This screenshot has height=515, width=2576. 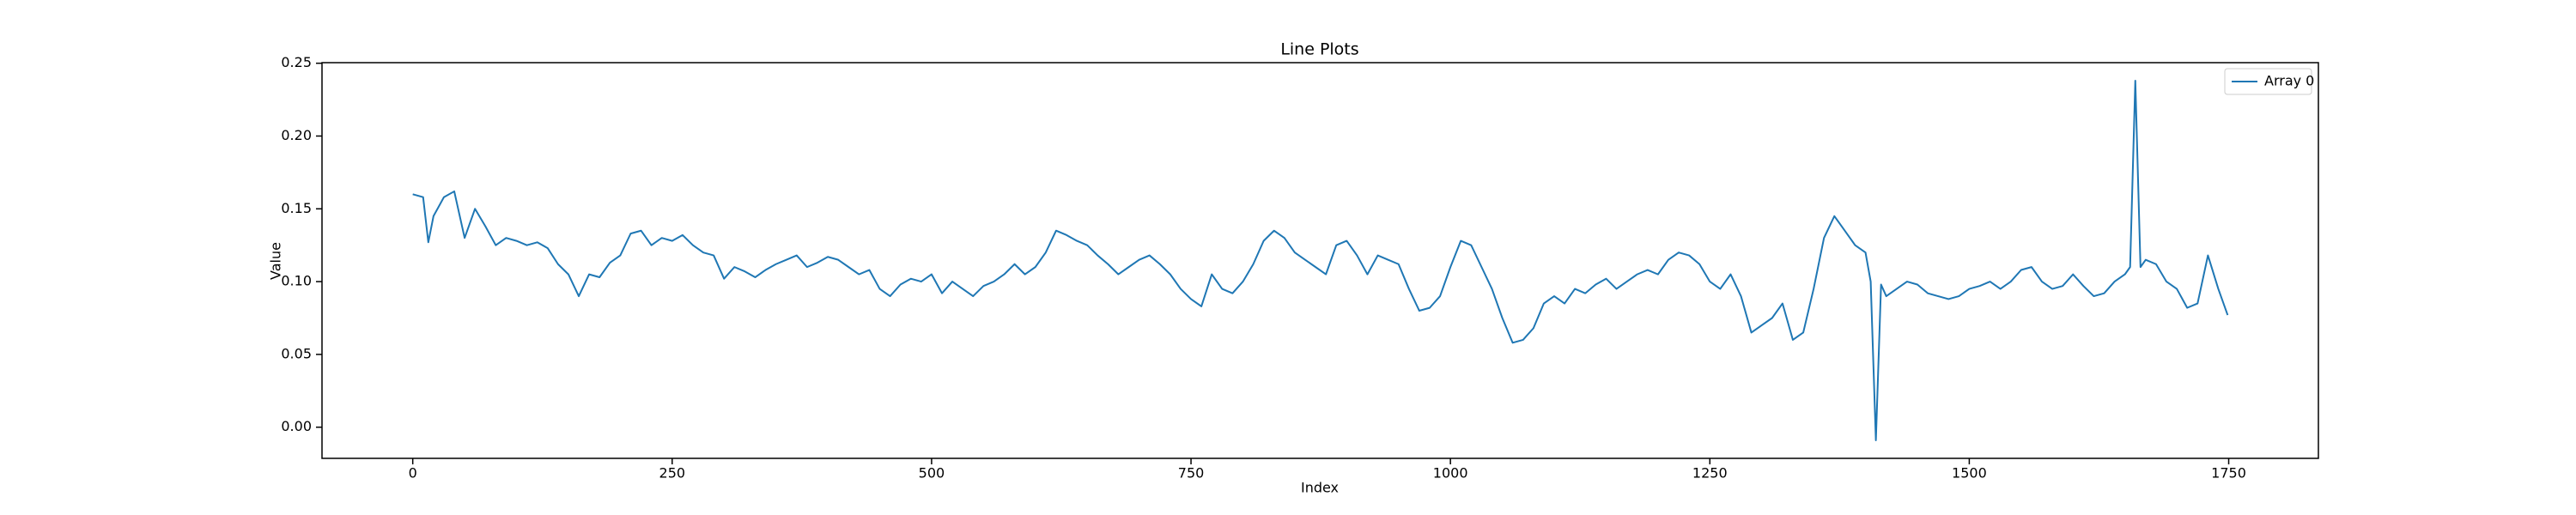 What do you see at coordinates (276, 261) in the screenshot?
I see `y-axis-label: Value` at bounding box center [276, 261].